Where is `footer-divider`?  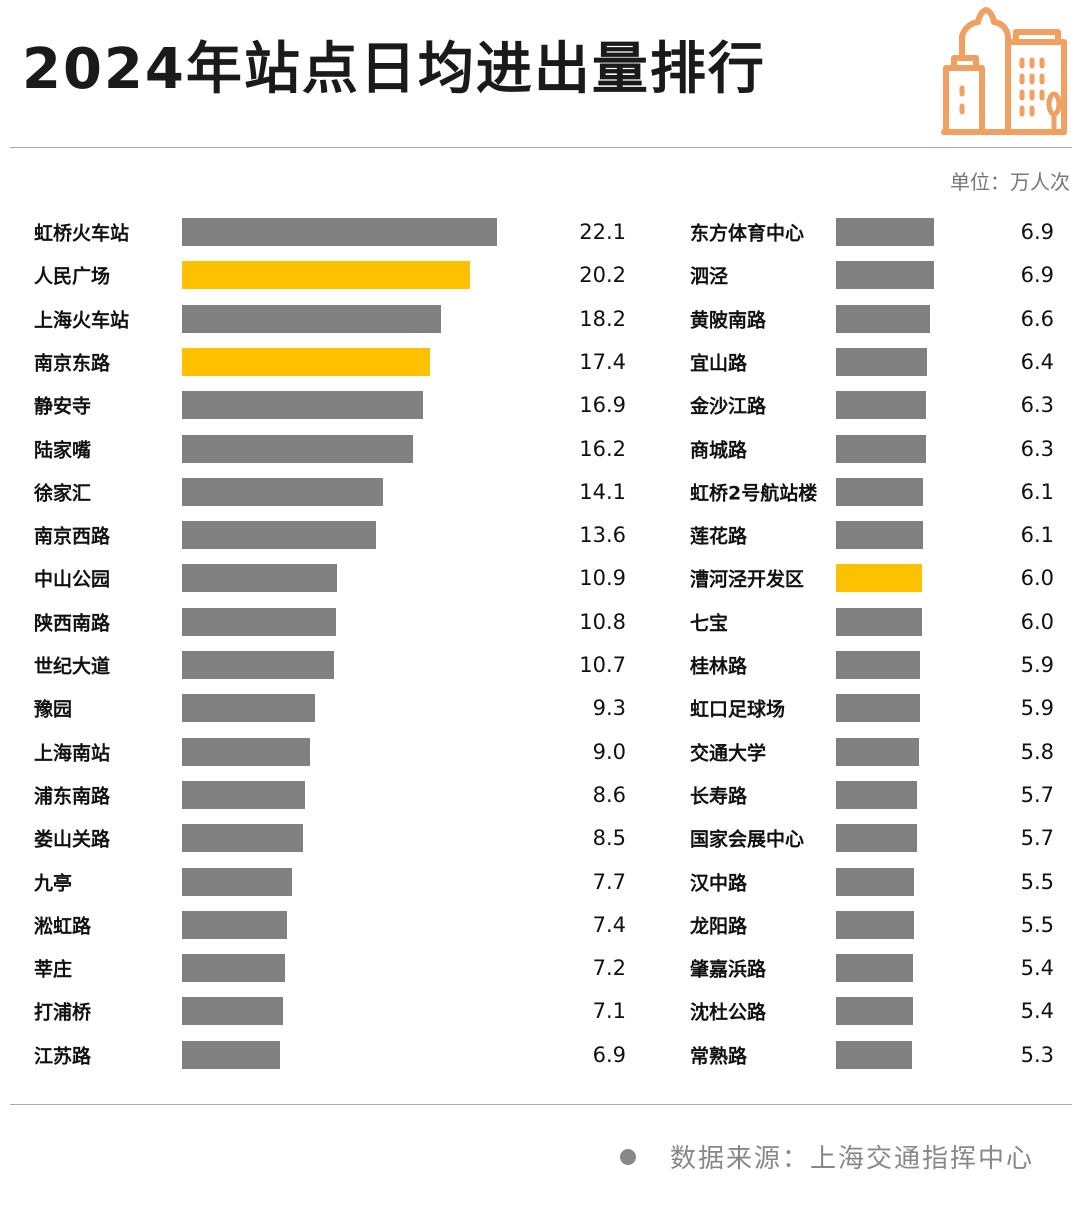 footer-divider is located at coordinates (541, 1104).